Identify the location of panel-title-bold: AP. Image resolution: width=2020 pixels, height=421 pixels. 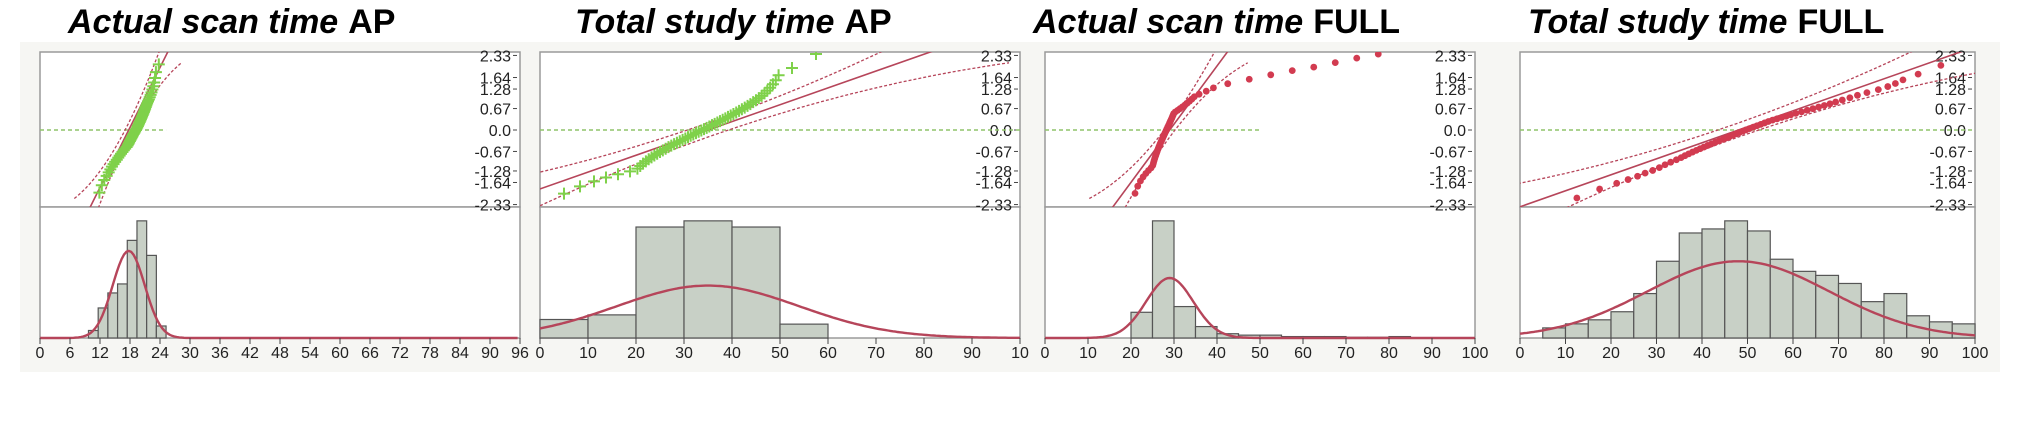
(867, 22).